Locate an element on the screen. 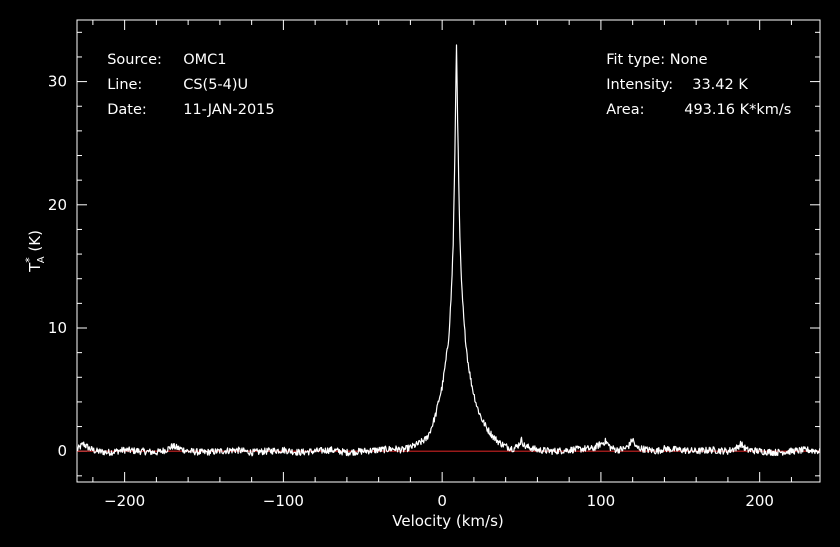 The image size is (840, 547). fit-row: Fit type: None is located at coordinates (652, 52).